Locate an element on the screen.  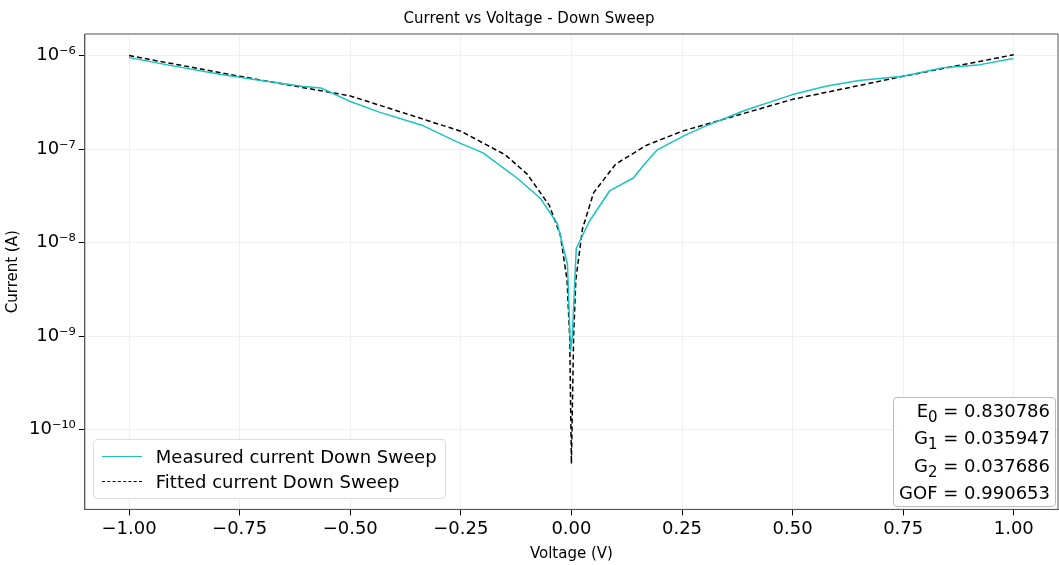
annotation: G$_{2}$ = 0.037686 is located at coordinates (981, 468).